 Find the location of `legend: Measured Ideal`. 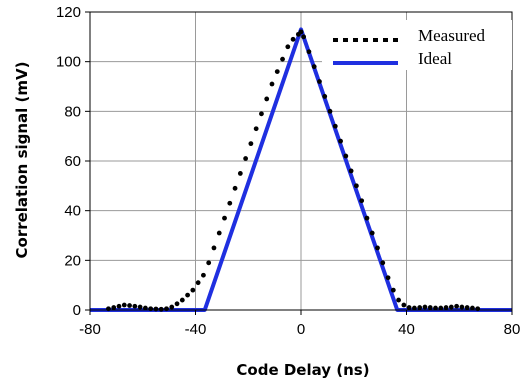

legend: Measured Ideal is located at coordinates (417, 45).